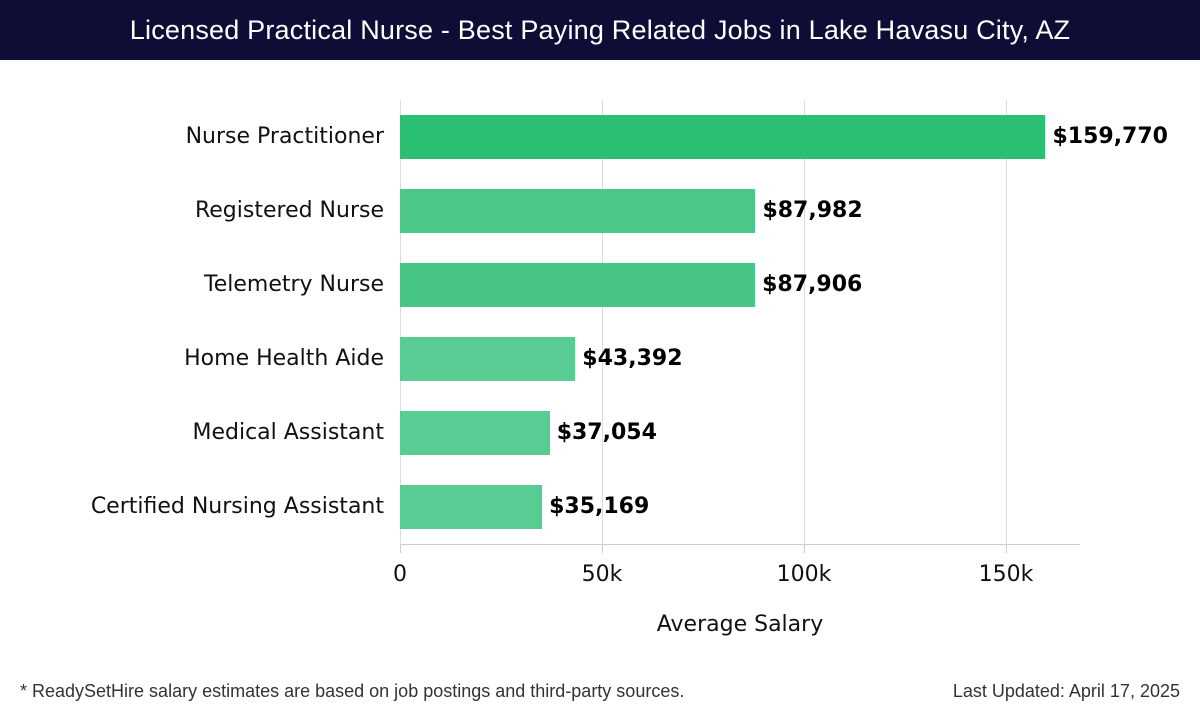  What do you see at coordinates (1110, 136) in the screenshot?
I see `bar-value-label: $159,770` at bounding box center [1110, 136].